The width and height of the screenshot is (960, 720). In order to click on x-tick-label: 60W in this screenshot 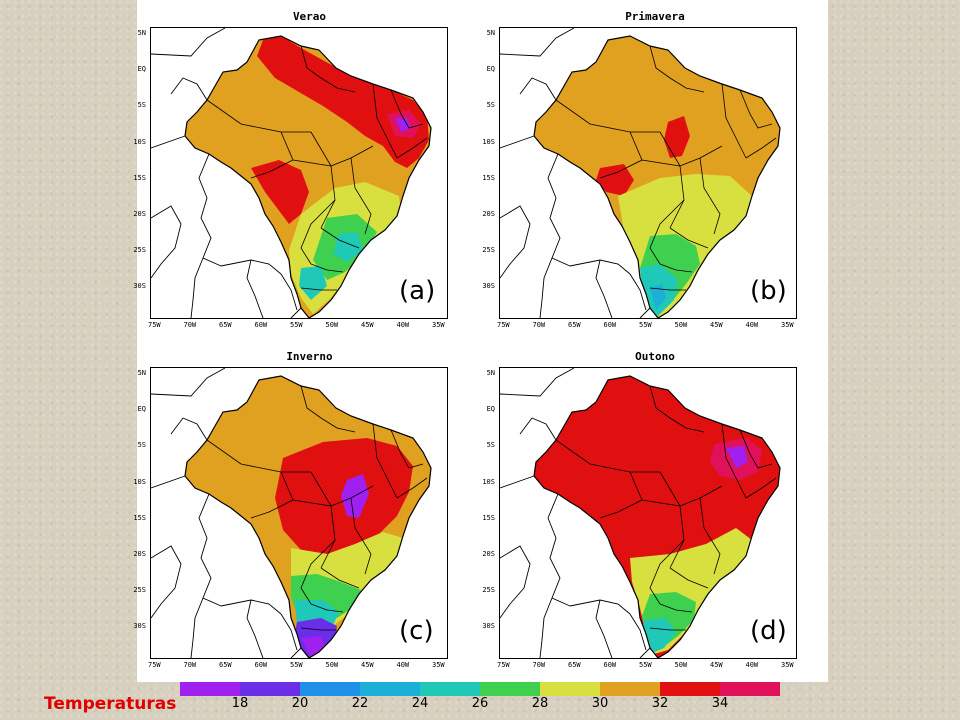, I will do `click(261, 325)`.